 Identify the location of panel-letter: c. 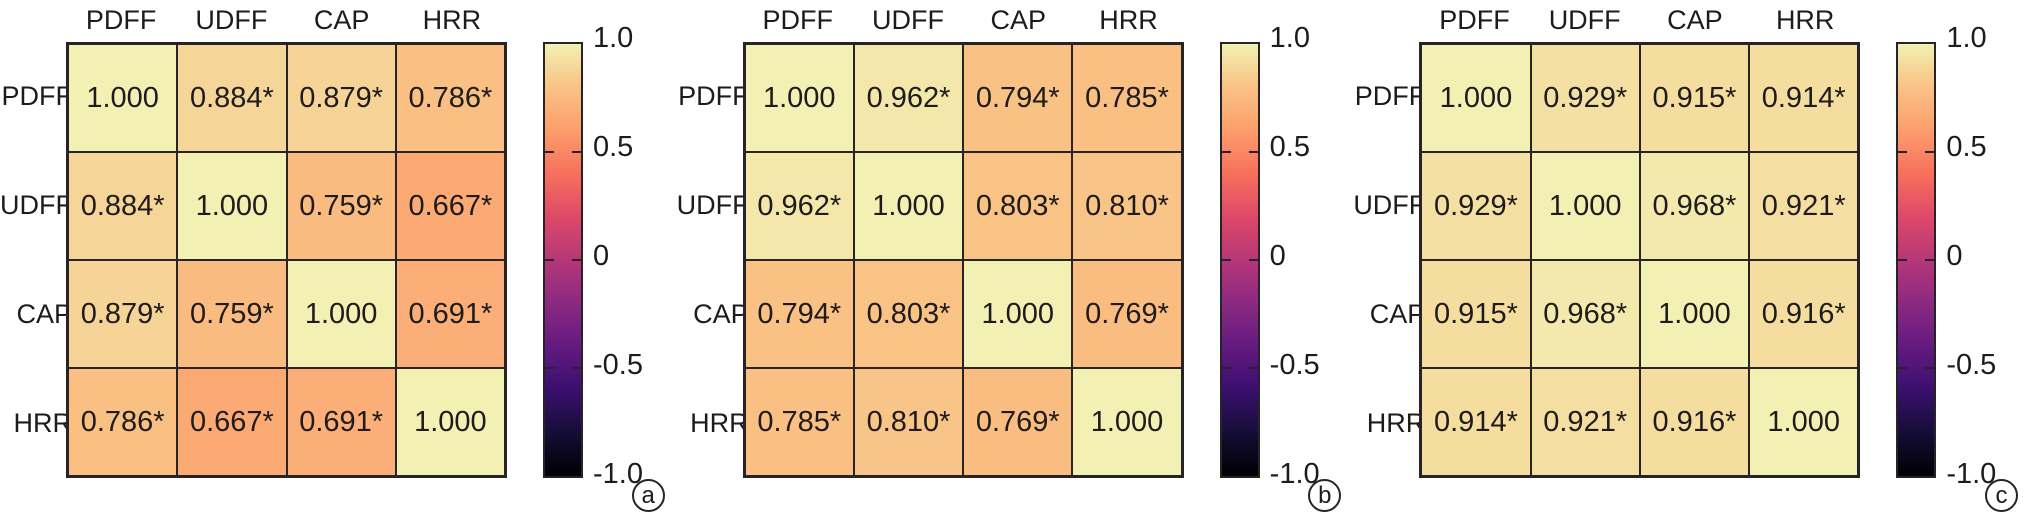
(2001, 495).